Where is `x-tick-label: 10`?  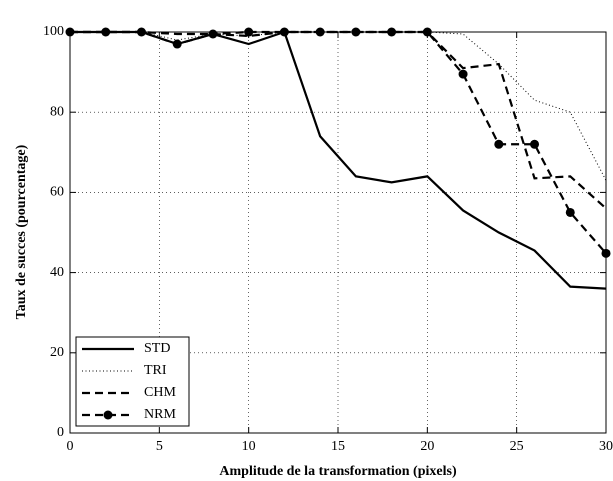
x-tick-label: 10 is located at coordinates (249, 446).